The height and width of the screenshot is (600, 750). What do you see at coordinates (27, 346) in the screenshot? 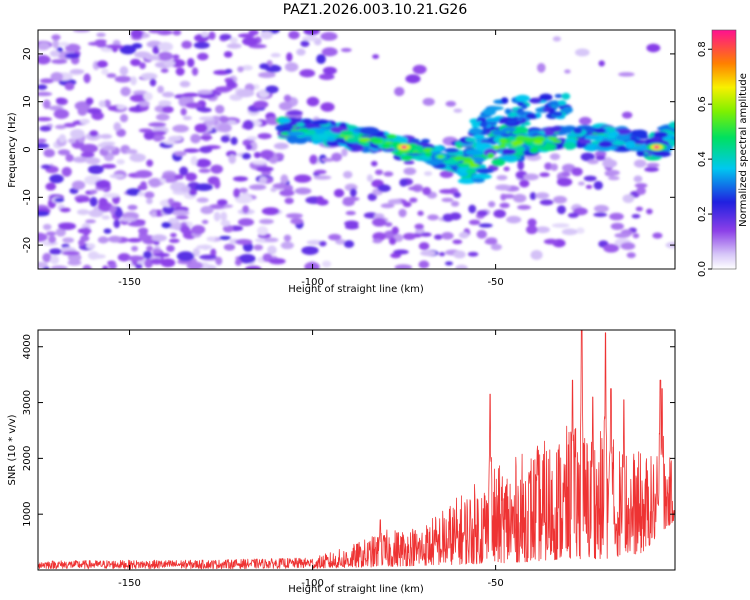
I see `snr-y-tick-label: 4000` at bounding box center [27, 346].